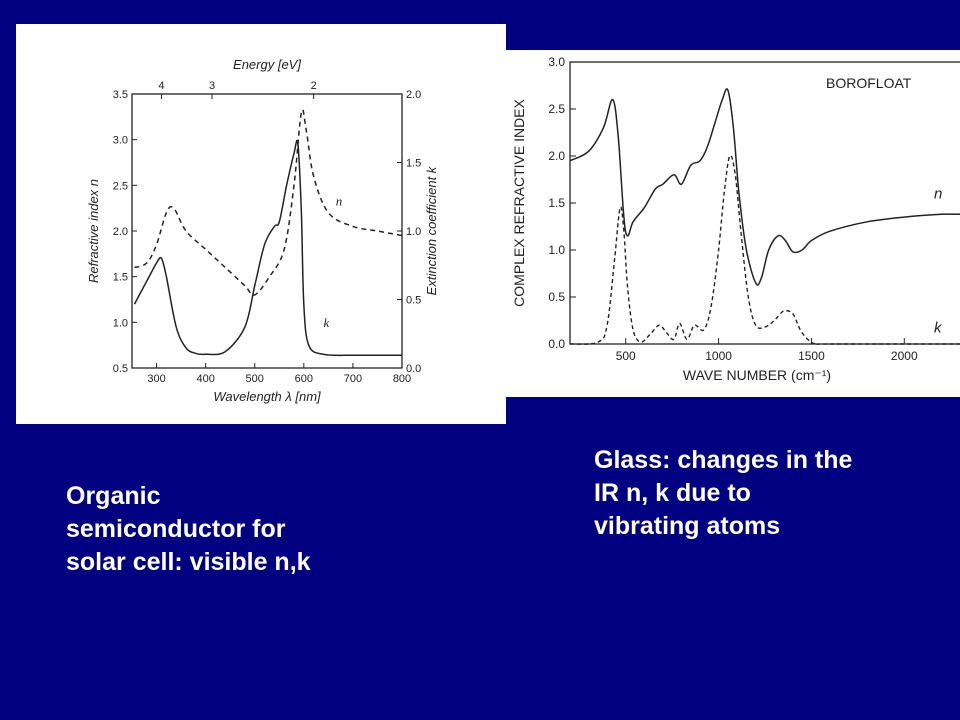 Image resolution: width=960 pixels, height=720 pixels. I want to click on y-left-tick-label: 1.0, so click(120, 323).